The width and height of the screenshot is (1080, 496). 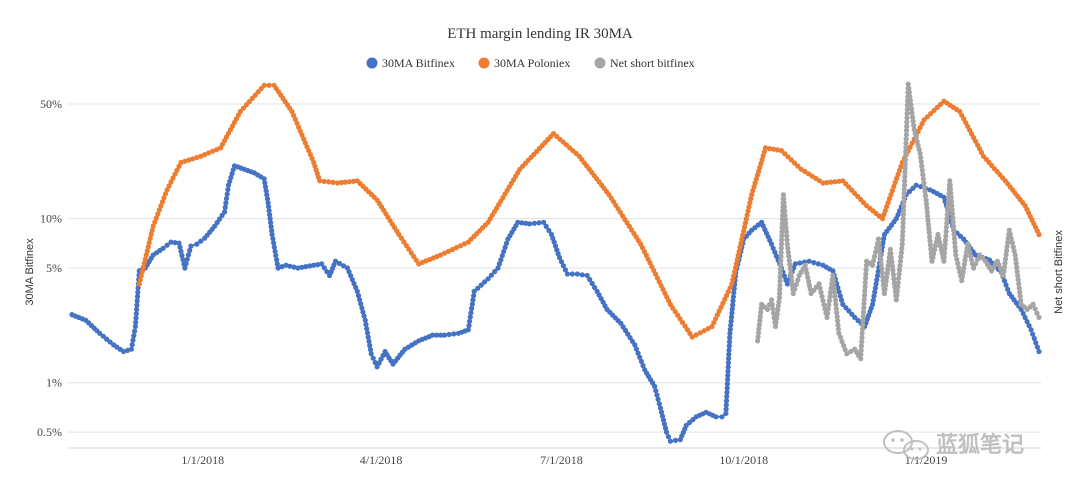 I want to click on legend-item: Net short bitfinex, so click(x=644, y=63).